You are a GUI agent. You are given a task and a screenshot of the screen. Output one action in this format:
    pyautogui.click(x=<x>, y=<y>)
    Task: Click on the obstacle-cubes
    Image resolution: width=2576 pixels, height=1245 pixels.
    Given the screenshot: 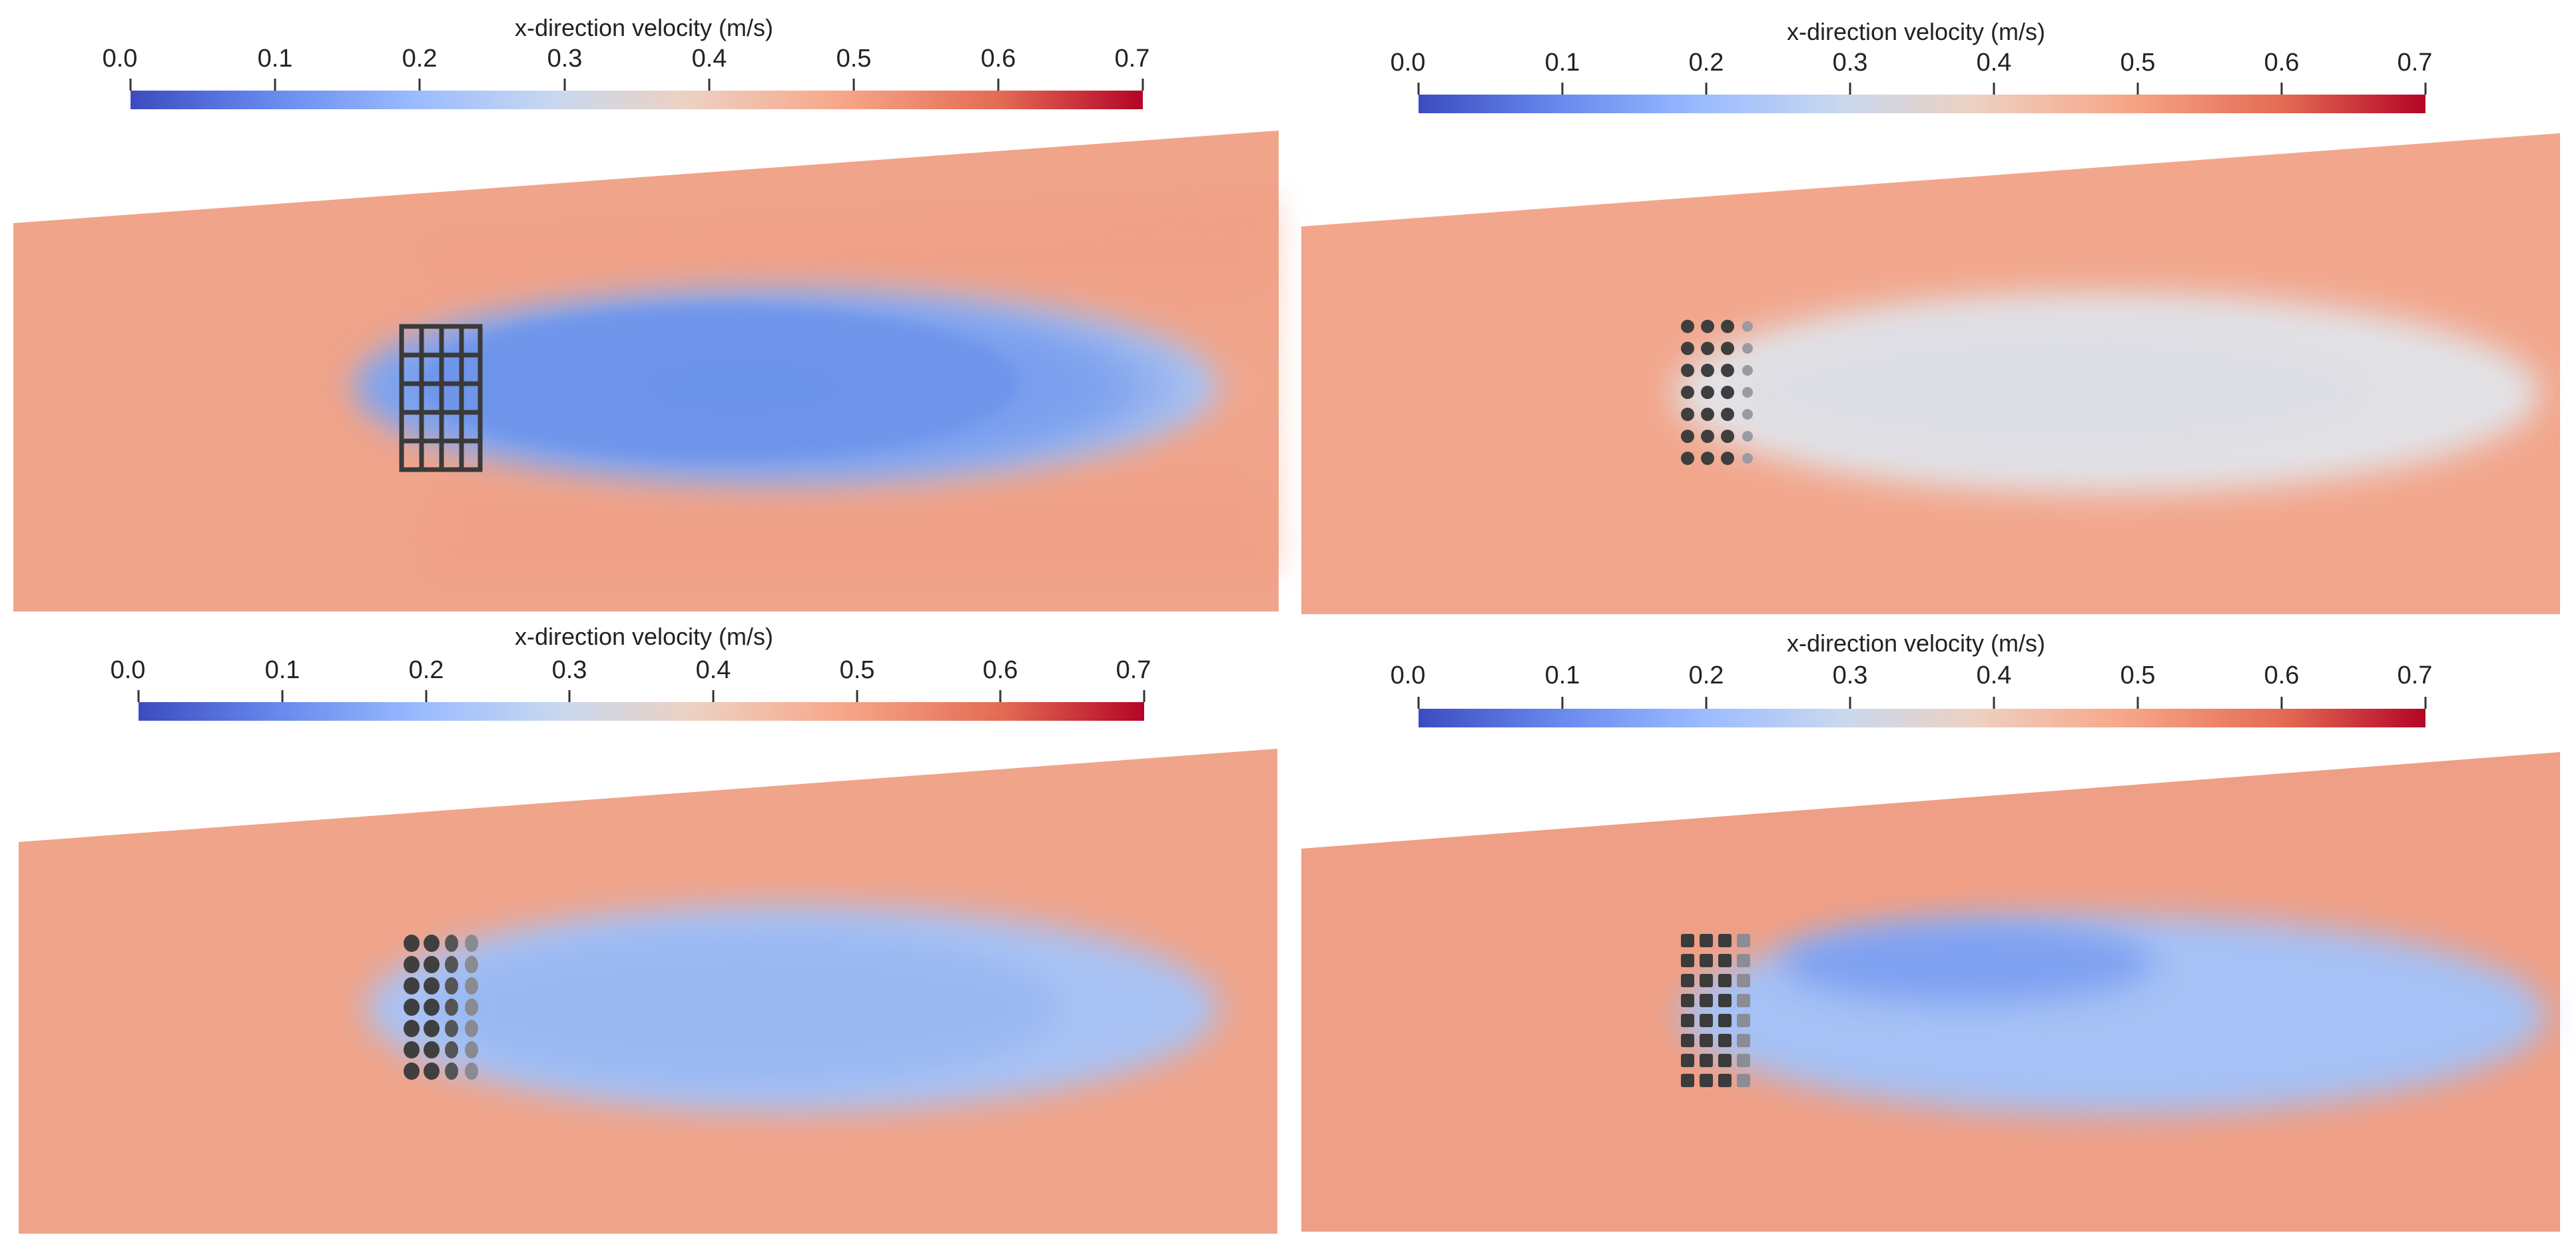 What is the action you would take?
    pyautogui.click(x=1715, y=1010)
    